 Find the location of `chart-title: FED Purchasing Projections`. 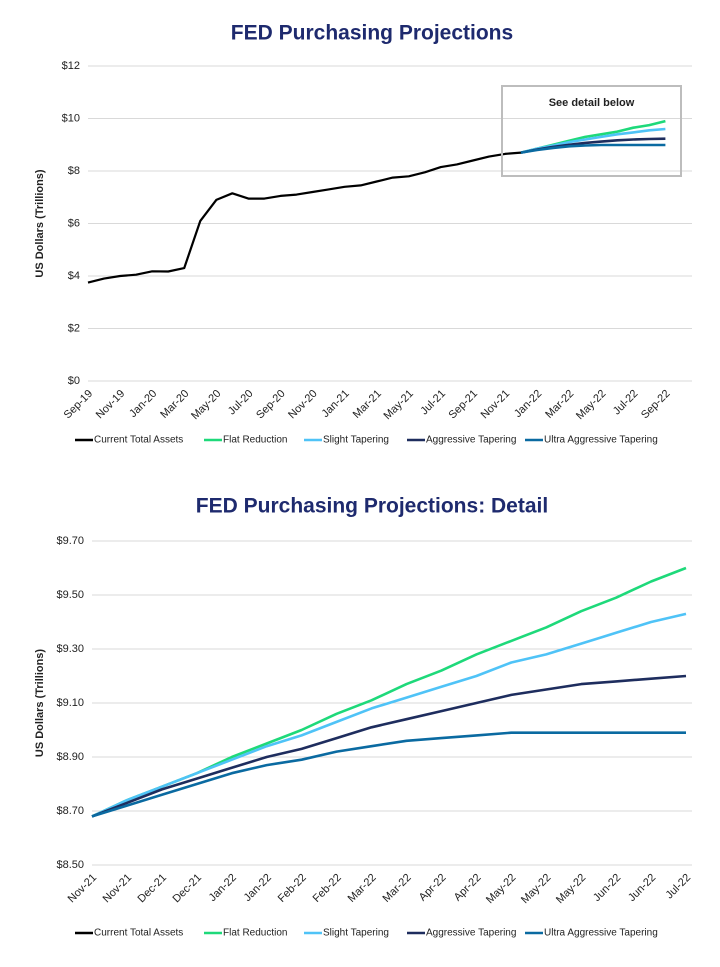

chart-title: FED Purchasing Projections is located at coordinates (372, 33).